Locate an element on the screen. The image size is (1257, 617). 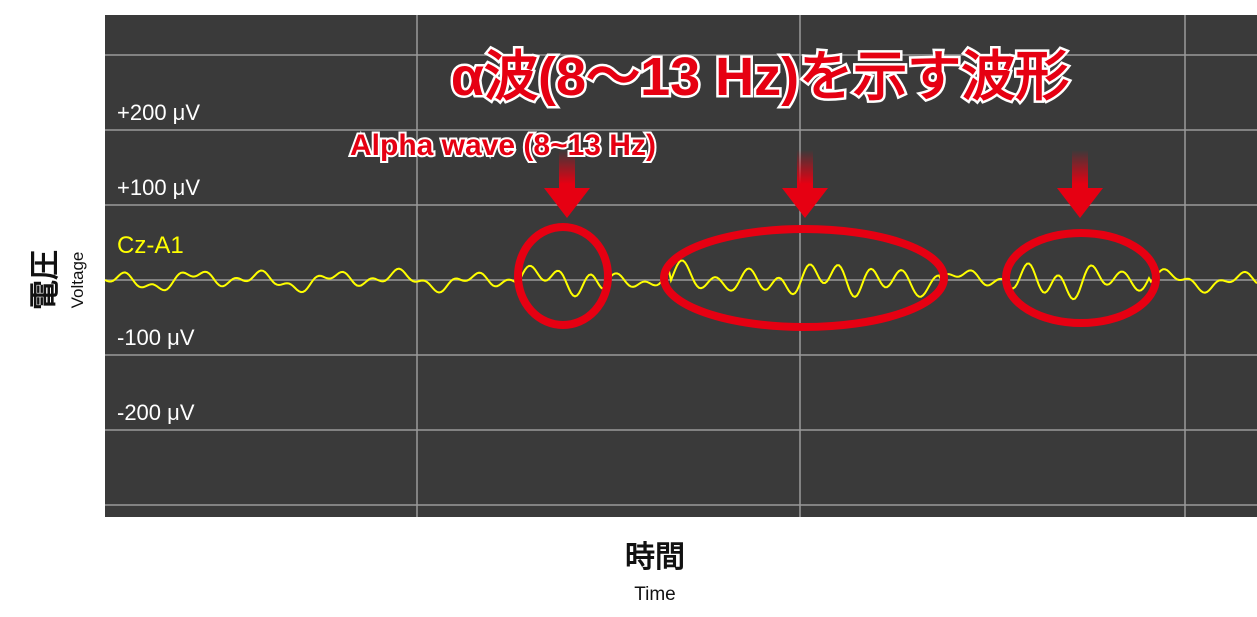
y-axis-label: 電圧 is located at coordinates (45, 280).